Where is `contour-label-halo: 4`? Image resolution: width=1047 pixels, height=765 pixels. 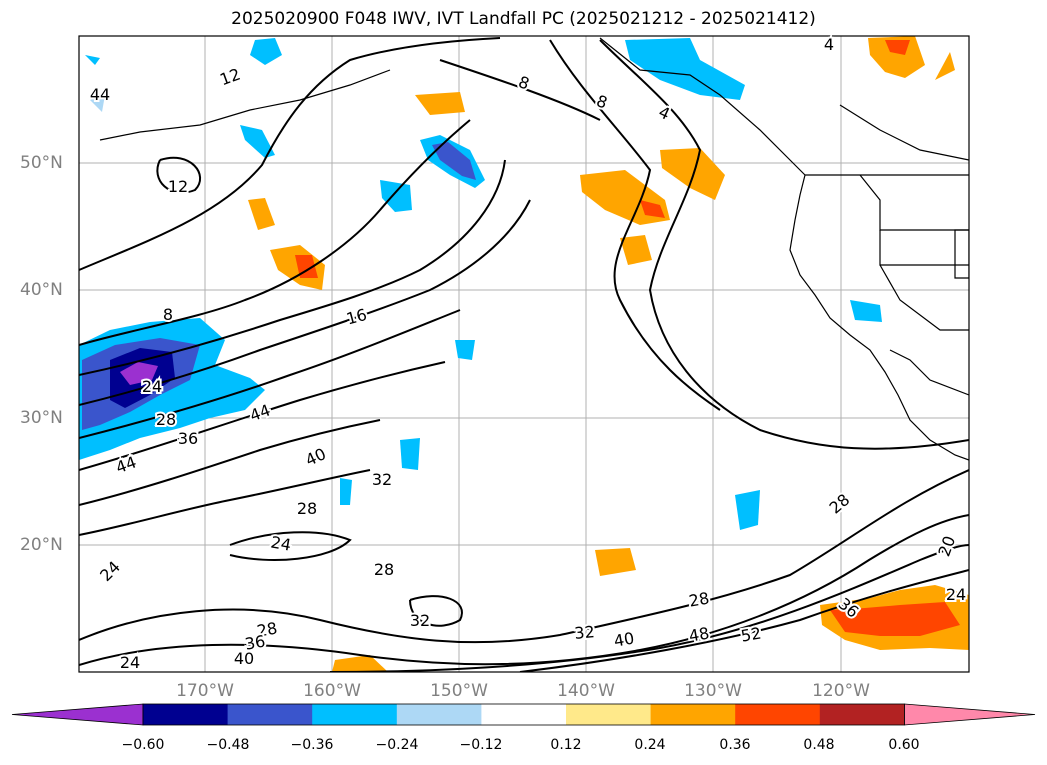
contour-label-halo: 4 is located at coordinates (829, 44).